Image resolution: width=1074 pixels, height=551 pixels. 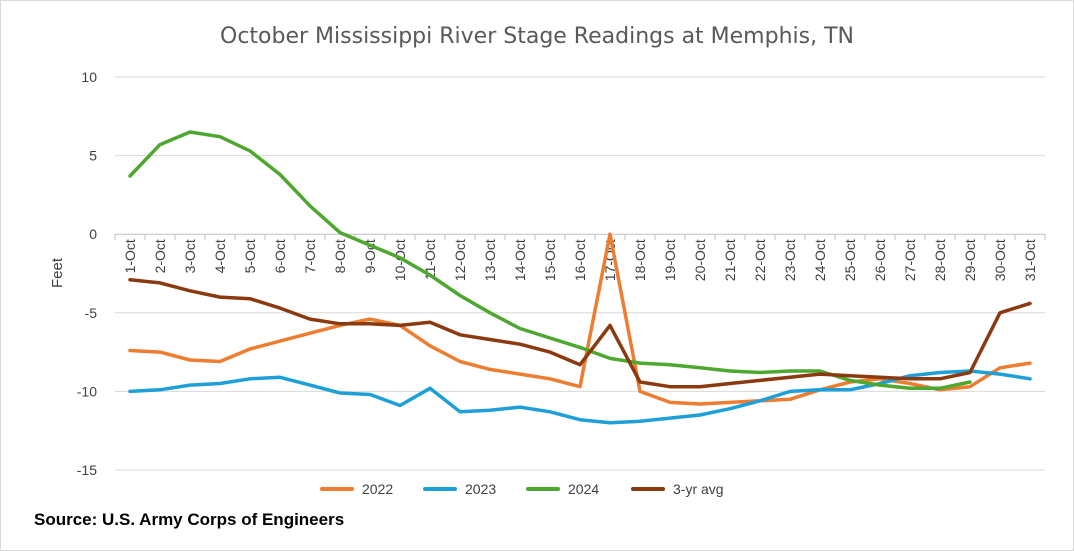 What do you see at coordinates (760, 260) in the screenshot?
I see `x-tick-label: 22-Oct` at bounding box center [760, 260].